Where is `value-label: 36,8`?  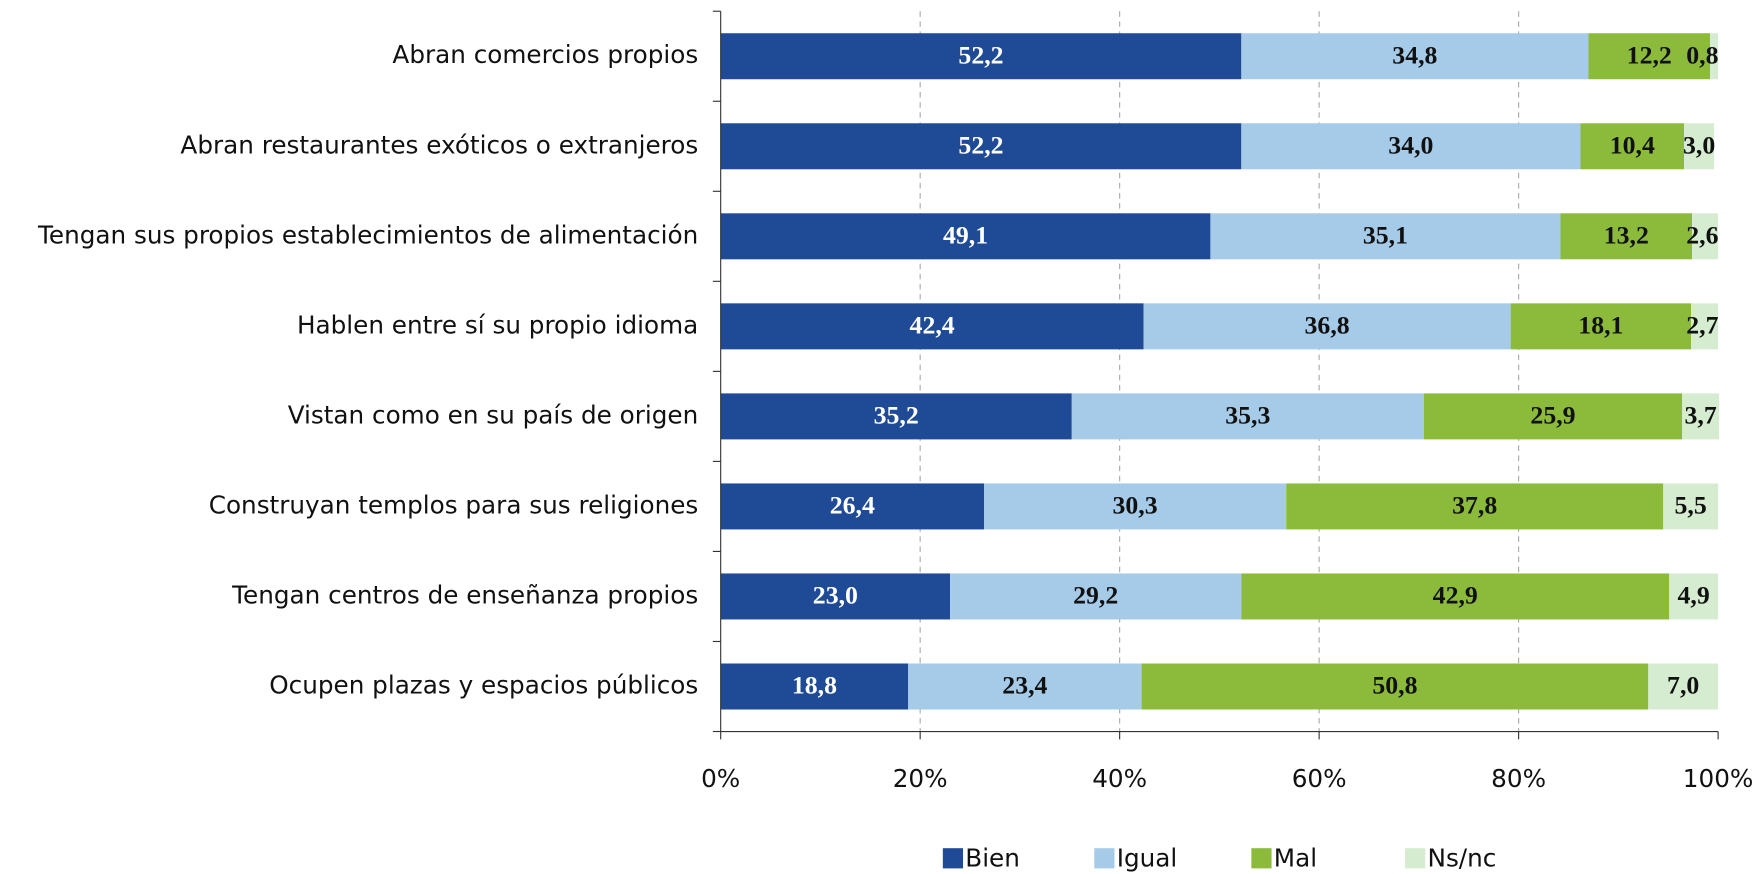
value-label: 36,8 is located at coordinates (1327, 324).